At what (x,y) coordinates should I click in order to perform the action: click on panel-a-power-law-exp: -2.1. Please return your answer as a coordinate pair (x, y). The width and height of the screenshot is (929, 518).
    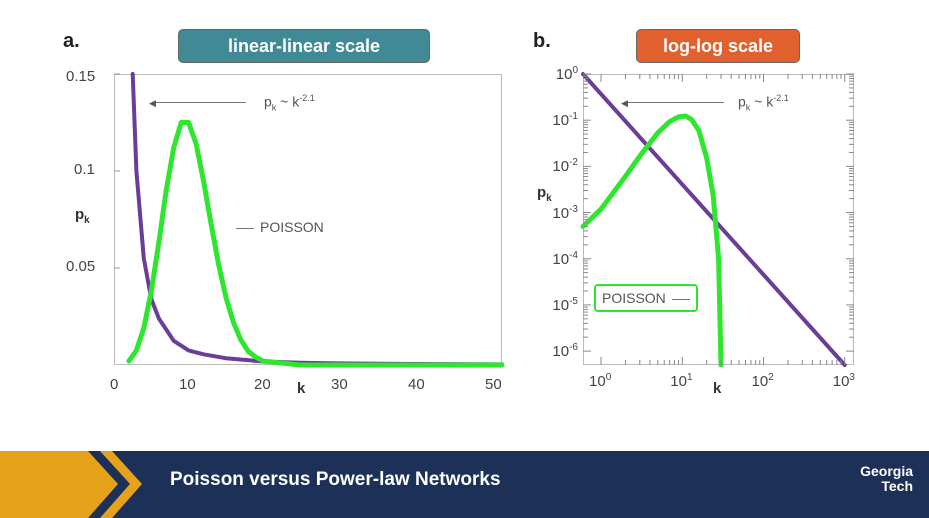
    Looking at the image, I should click on (307, 98).